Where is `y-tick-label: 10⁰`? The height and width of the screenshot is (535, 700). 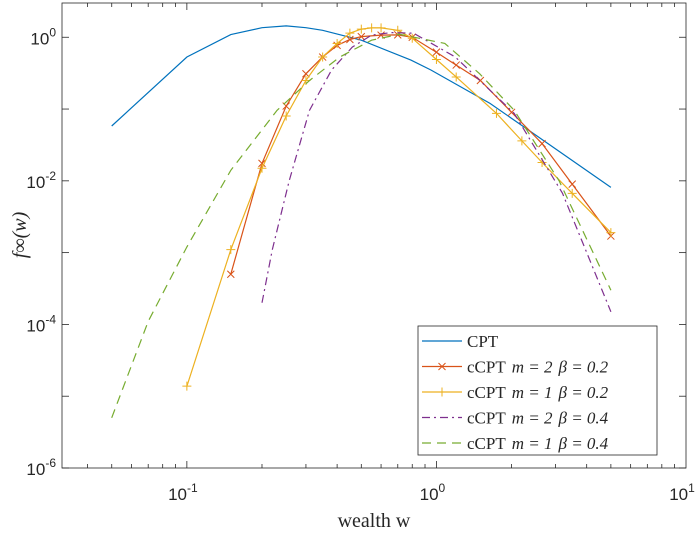 y-tick-label: 10⁰ is located at coordinates (43, 36).